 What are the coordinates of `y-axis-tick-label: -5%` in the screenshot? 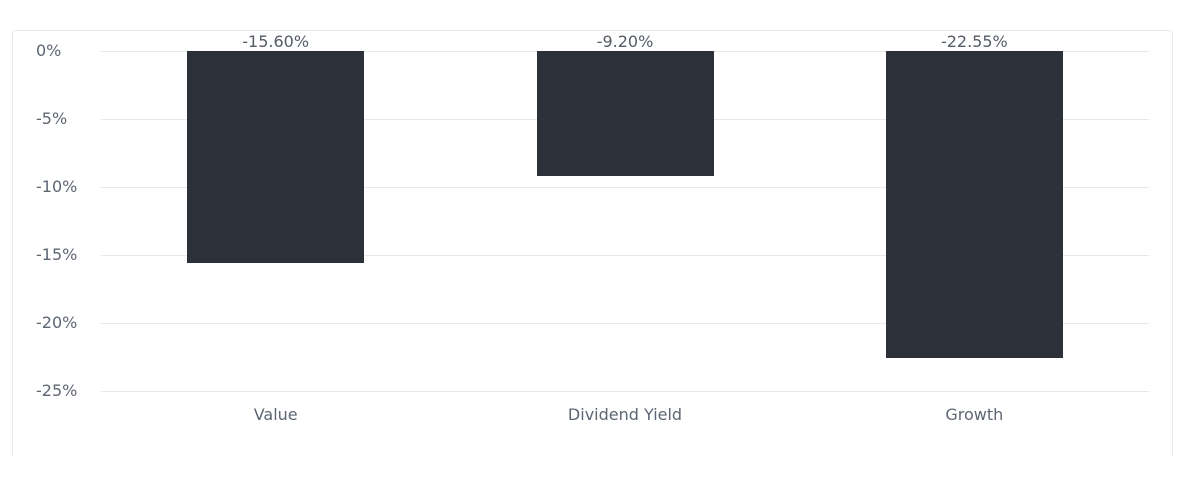 It's located at (52, 118).